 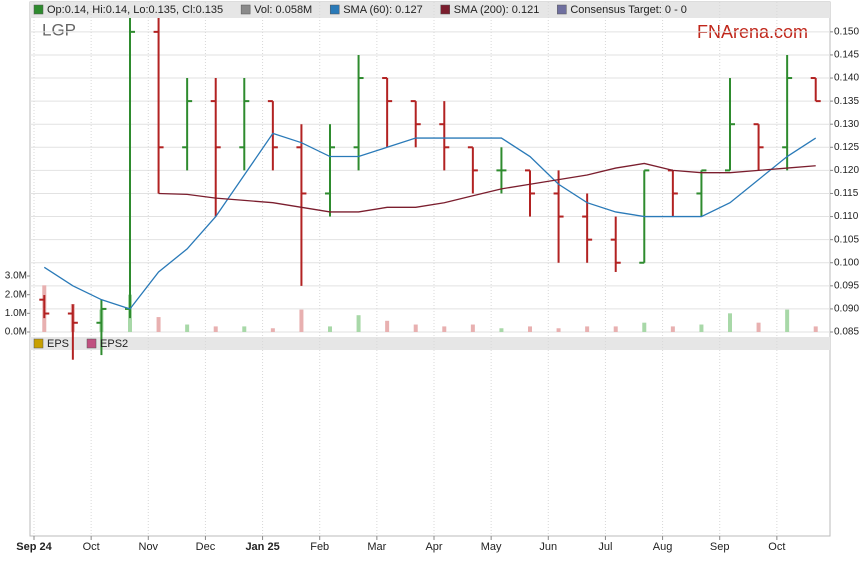 I want to click on y-tick-label: 0.125, so click(x=846, y=147).